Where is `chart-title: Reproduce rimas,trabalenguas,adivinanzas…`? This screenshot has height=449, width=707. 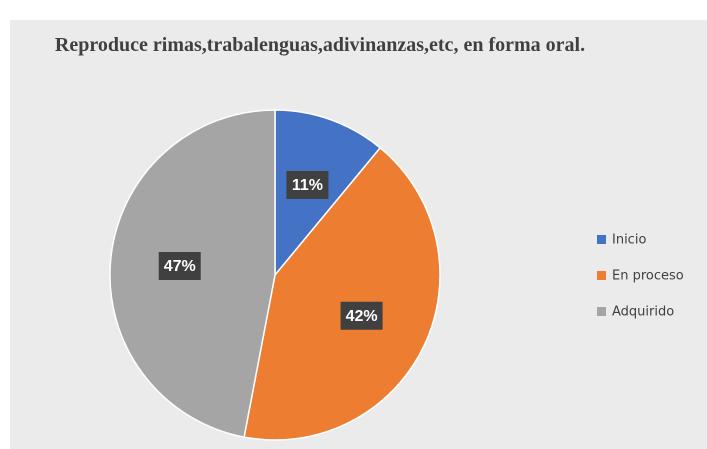
chart-title: Reproduce rimas,trabalenguas,adivinanzas… is located at coordinates (320, 45).